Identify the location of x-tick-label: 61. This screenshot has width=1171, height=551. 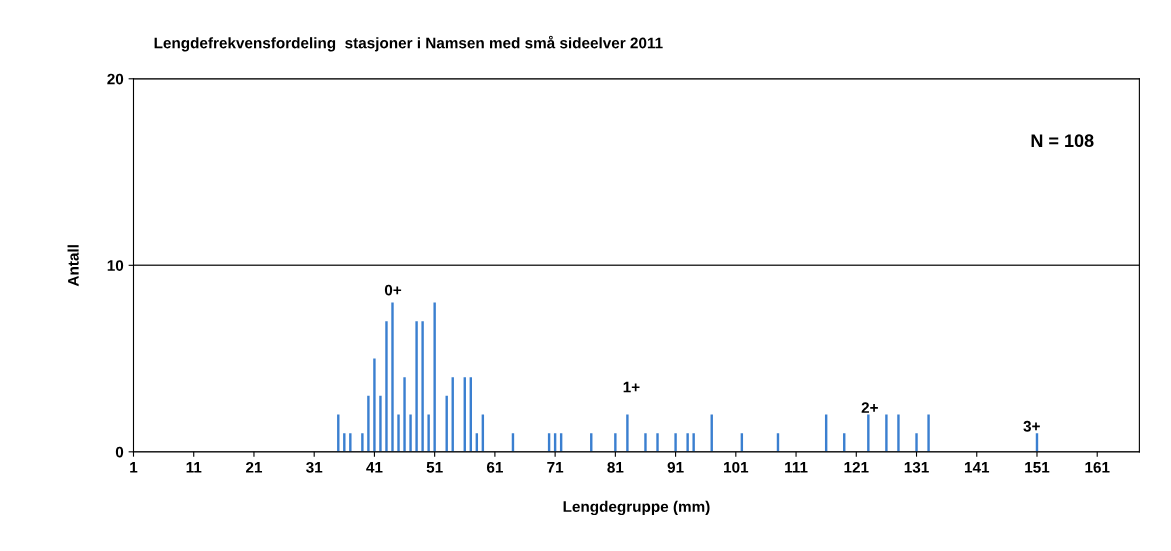
(494, 467).